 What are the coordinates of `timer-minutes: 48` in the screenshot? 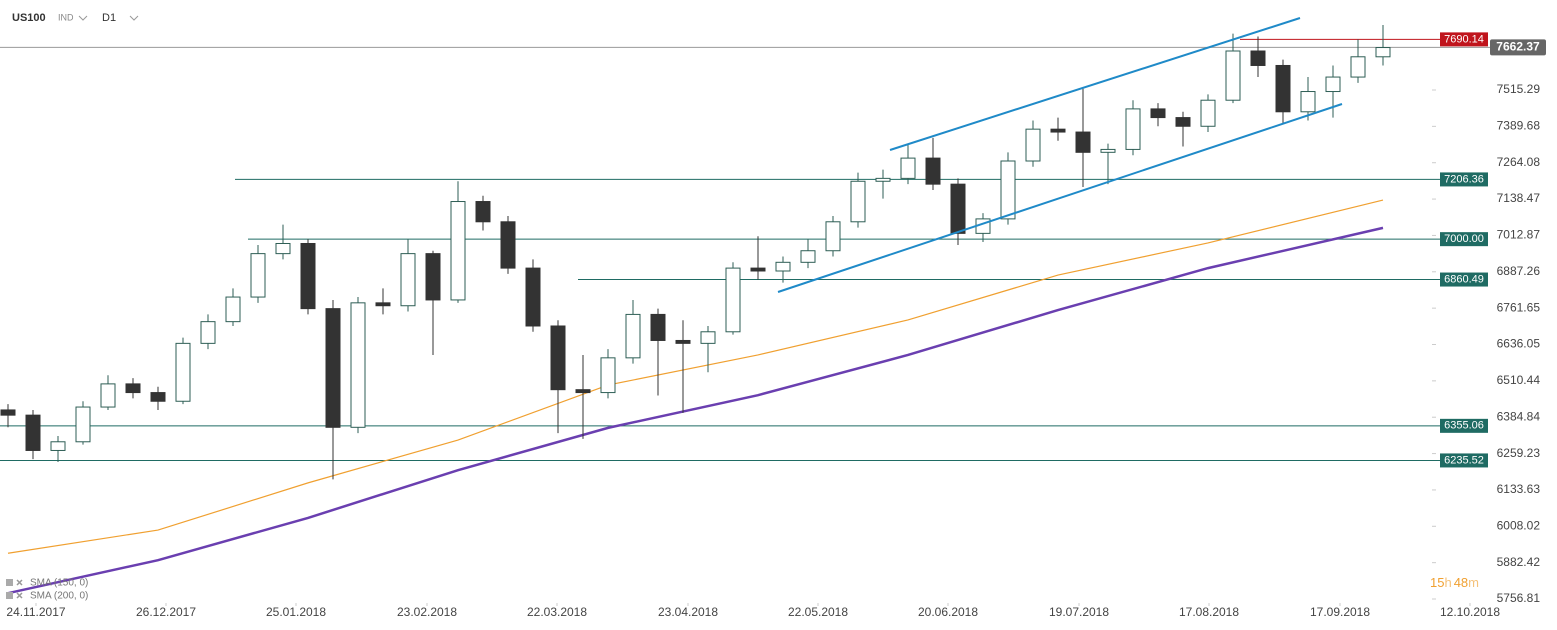 It's located at (1461, 582).